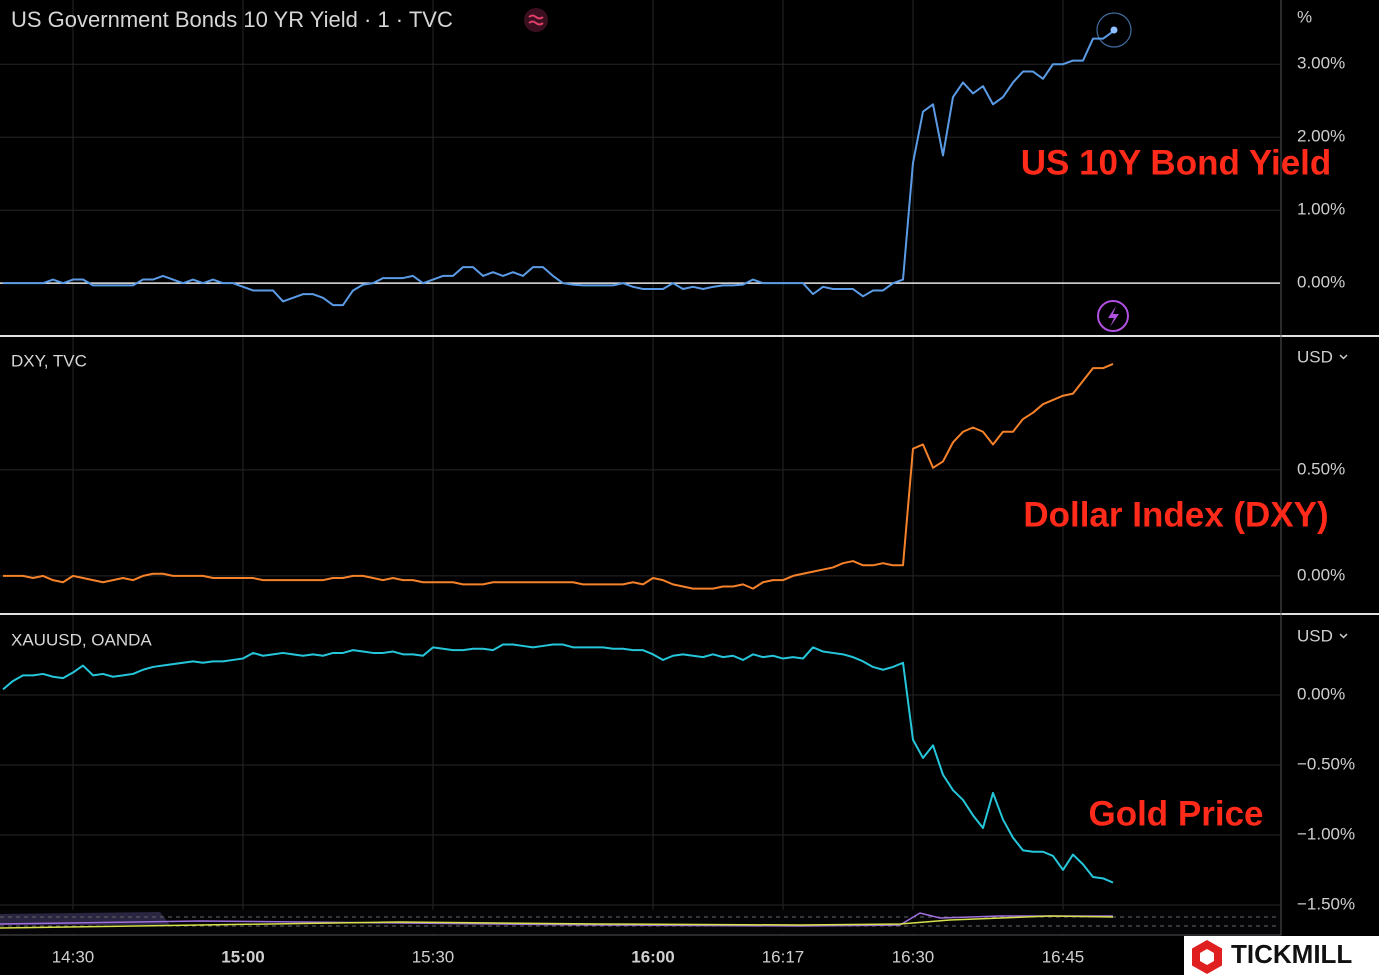 This screenshot has height=975, width=1379. What do you see at coordinates (73, 956) in the screenshot?
I see `x-tick-label: 14:30` at bounding box center [73, 956].